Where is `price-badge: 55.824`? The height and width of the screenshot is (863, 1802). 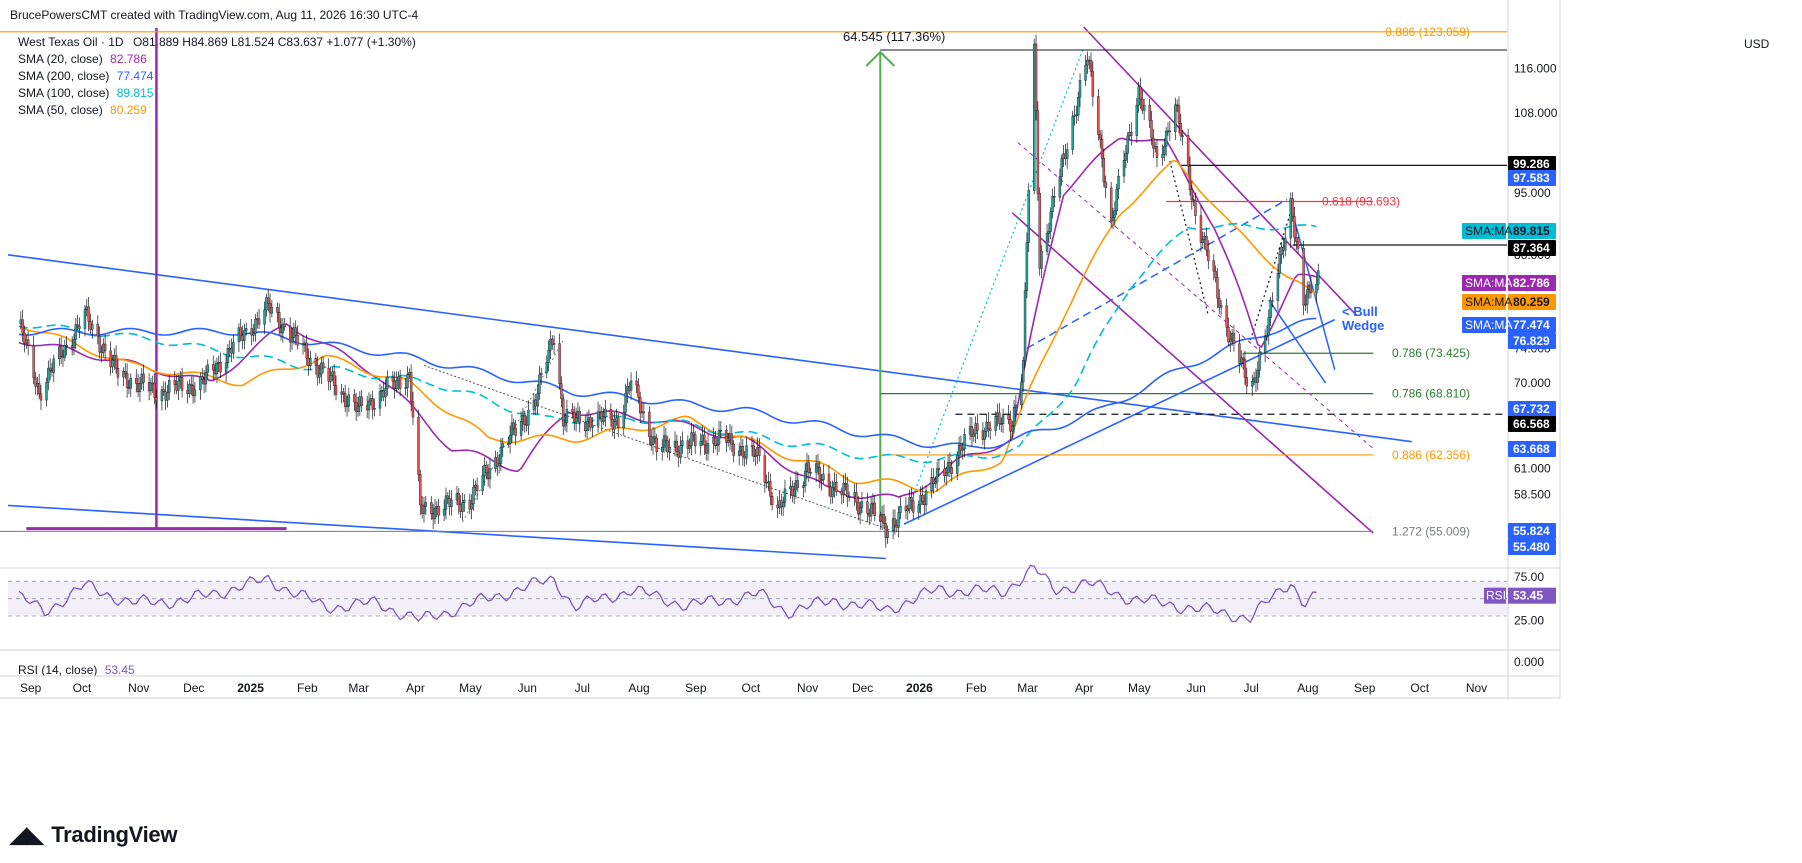
price-badge: 55.824 is located at coordinates (1532, 531).